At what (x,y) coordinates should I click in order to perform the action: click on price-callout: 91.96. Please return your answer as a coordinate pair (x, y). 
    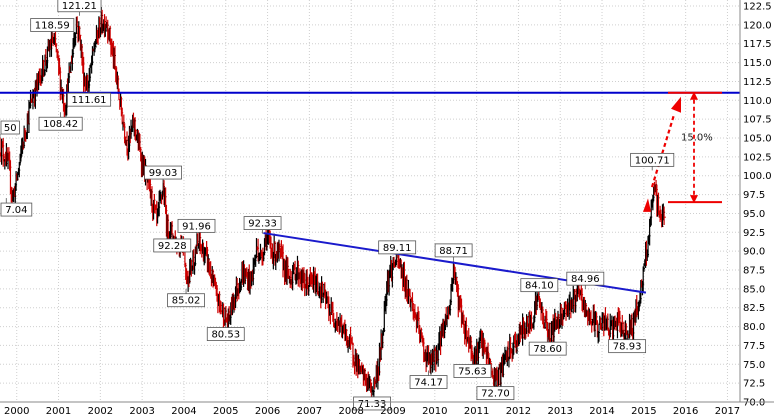
    Looking at the image, I should click on (196, 227).